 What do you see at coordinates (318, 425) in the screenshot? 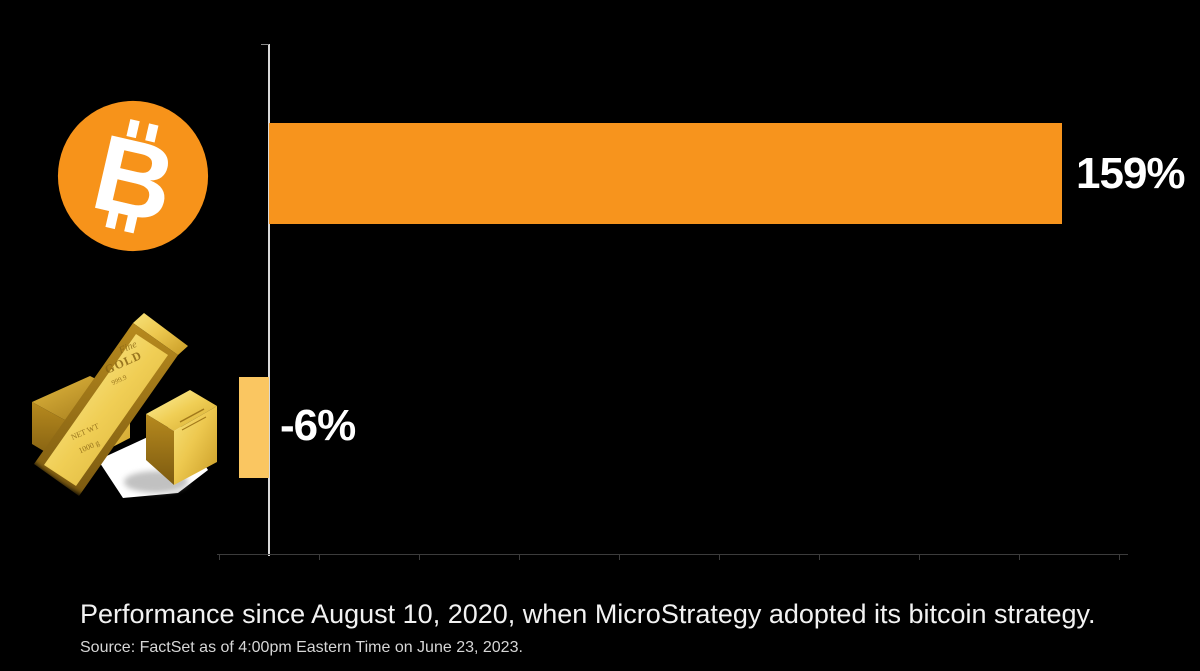
I see `gold-value-label: -6%` at bounding box center [318, 425].